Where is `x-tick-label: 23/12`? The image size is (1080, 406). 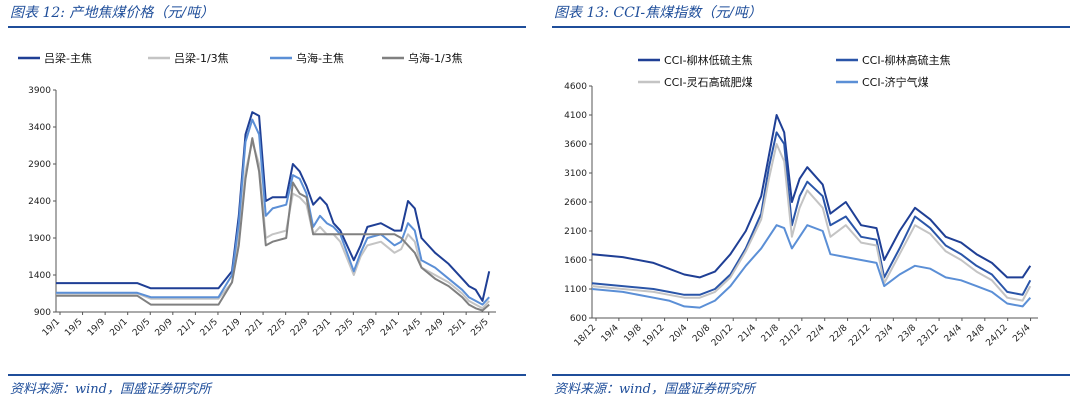 x-tick-label: 23/12 is located at coordinates (928, 335).